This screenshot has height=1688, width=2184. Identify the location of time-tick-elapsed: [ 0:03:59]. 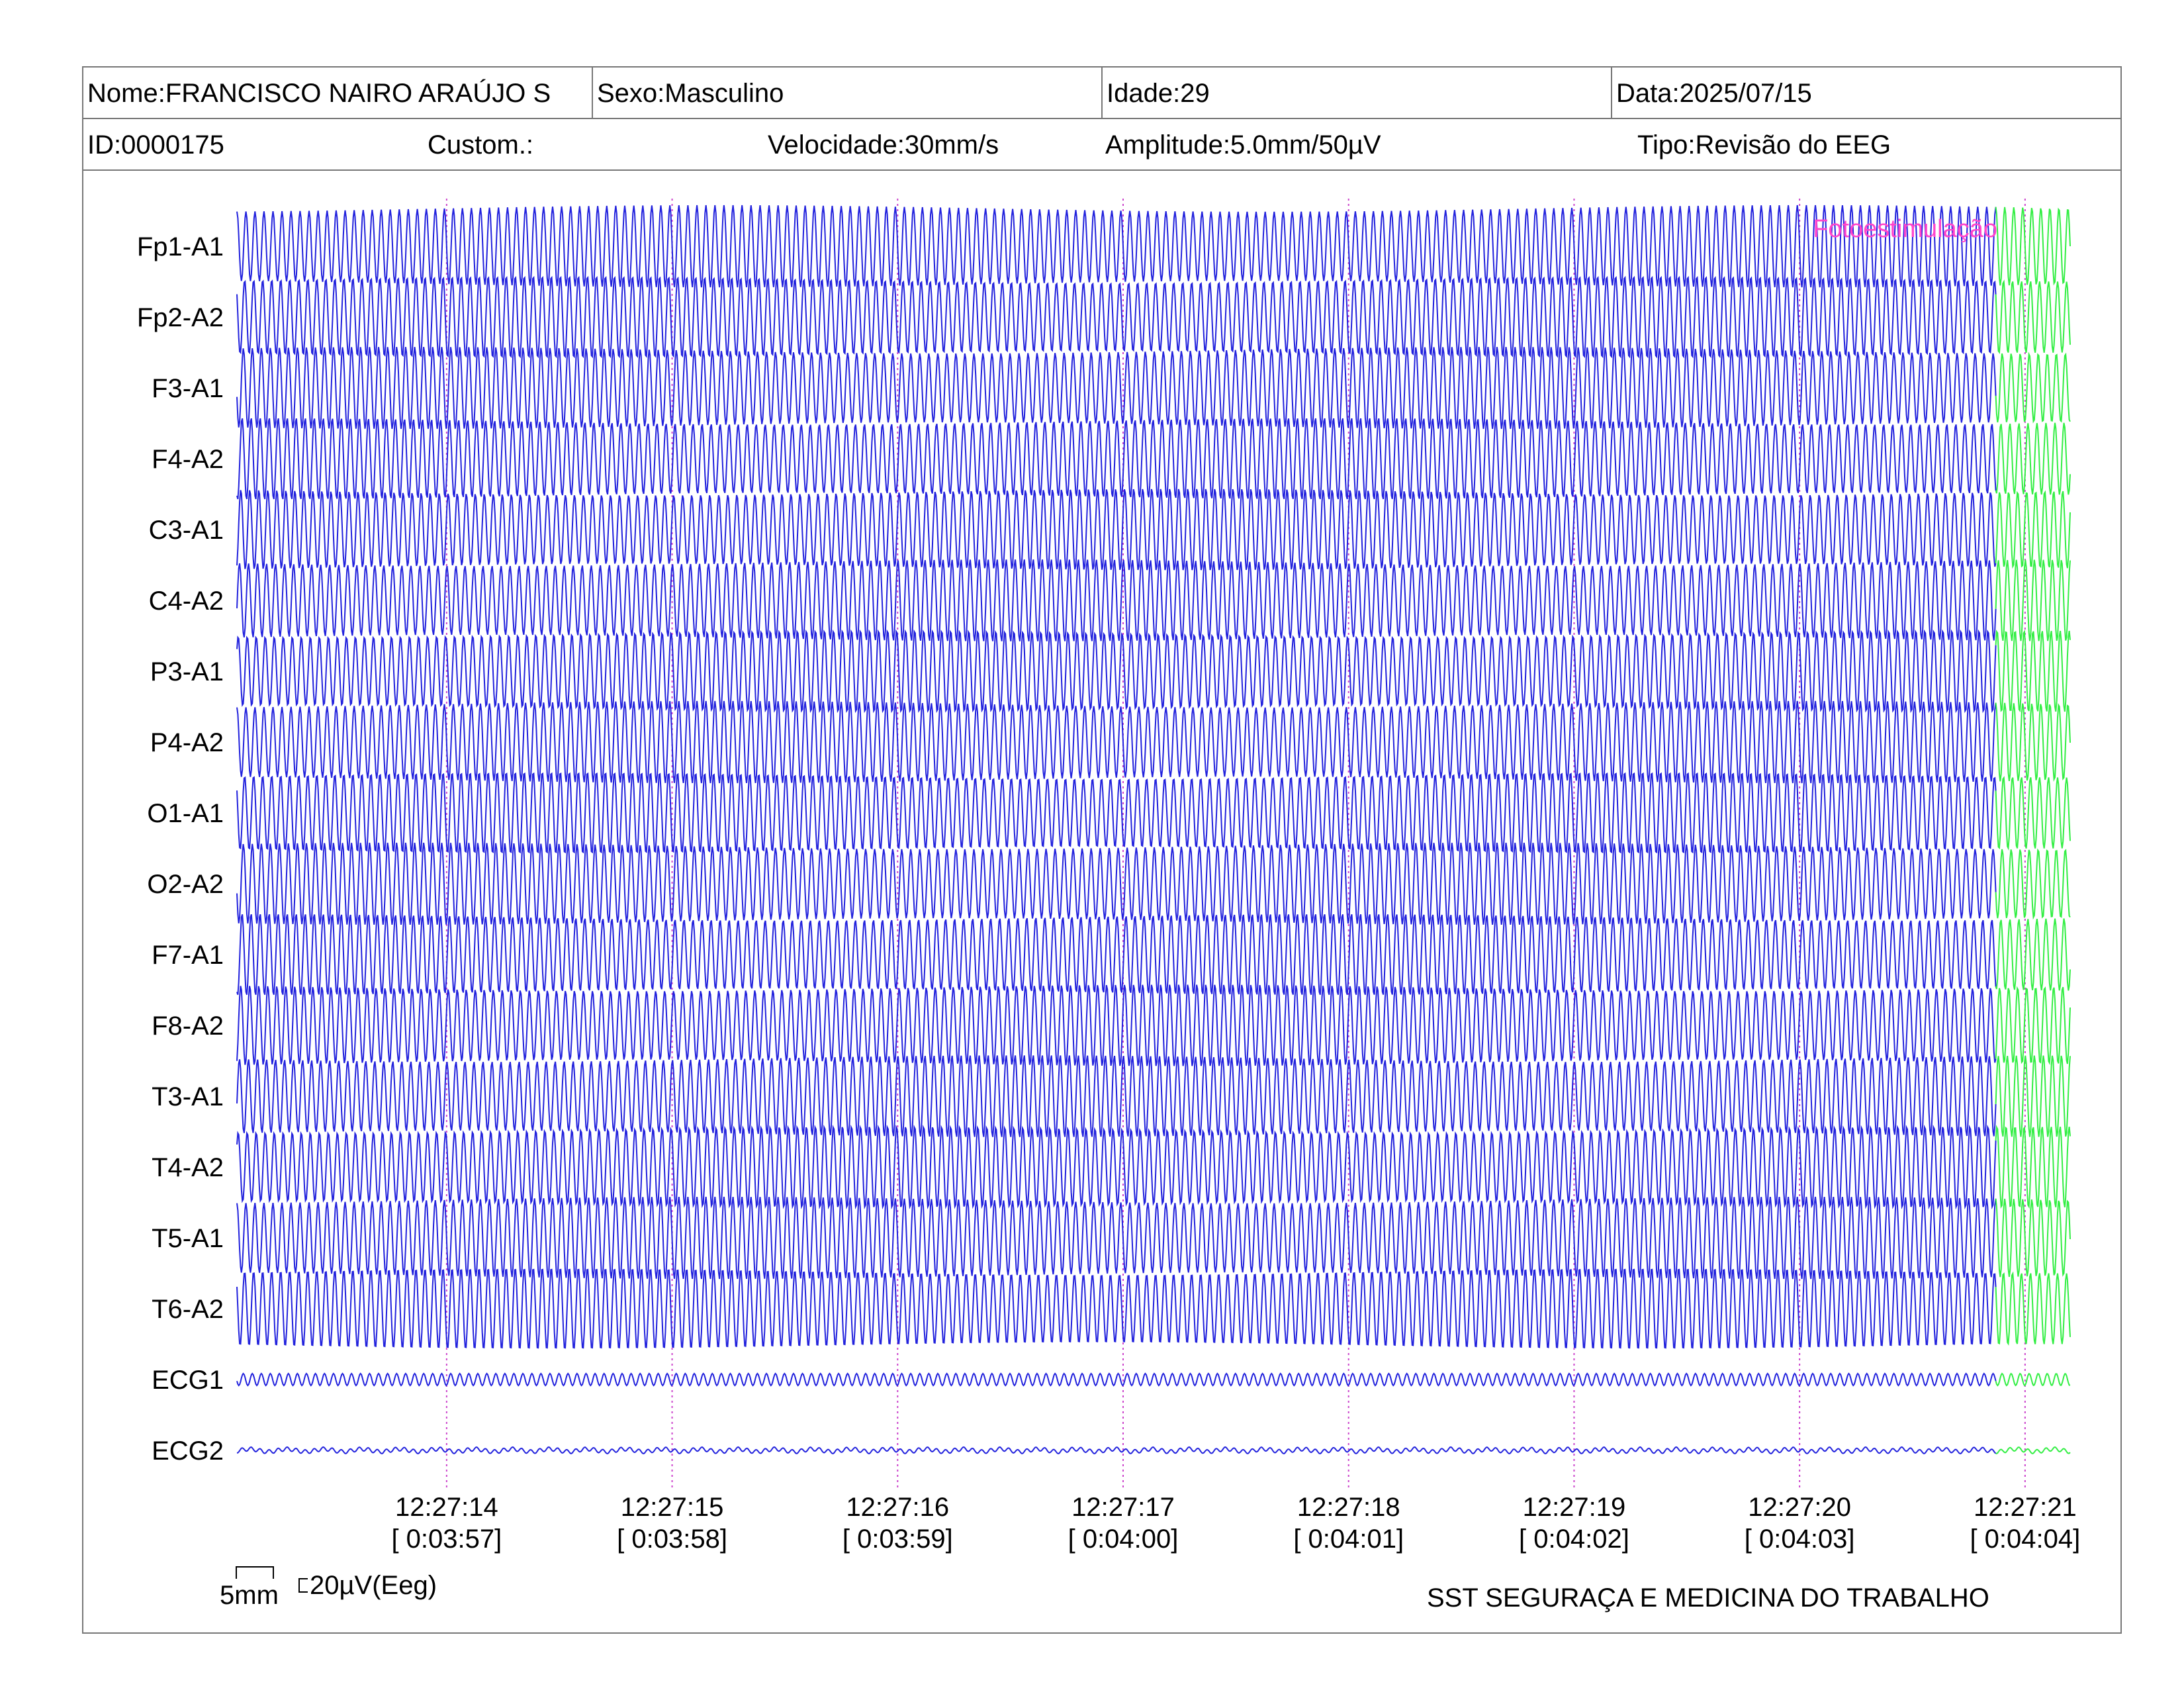
(897, 1539).